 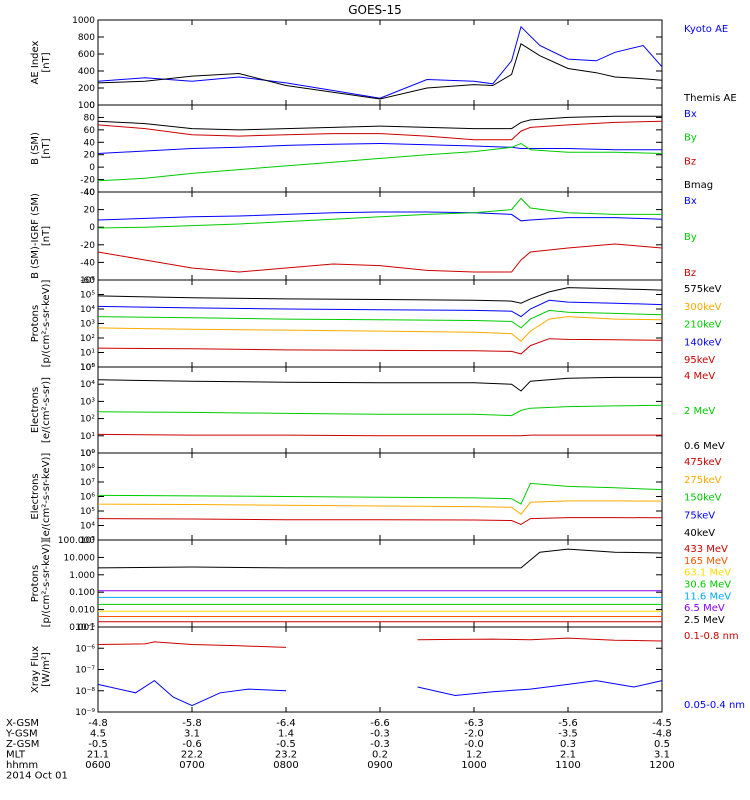 What do you see at coordinates (710, 98) in the screenshot?
I see `legend-entry: Themis AE` at bounding box center [710, 98].